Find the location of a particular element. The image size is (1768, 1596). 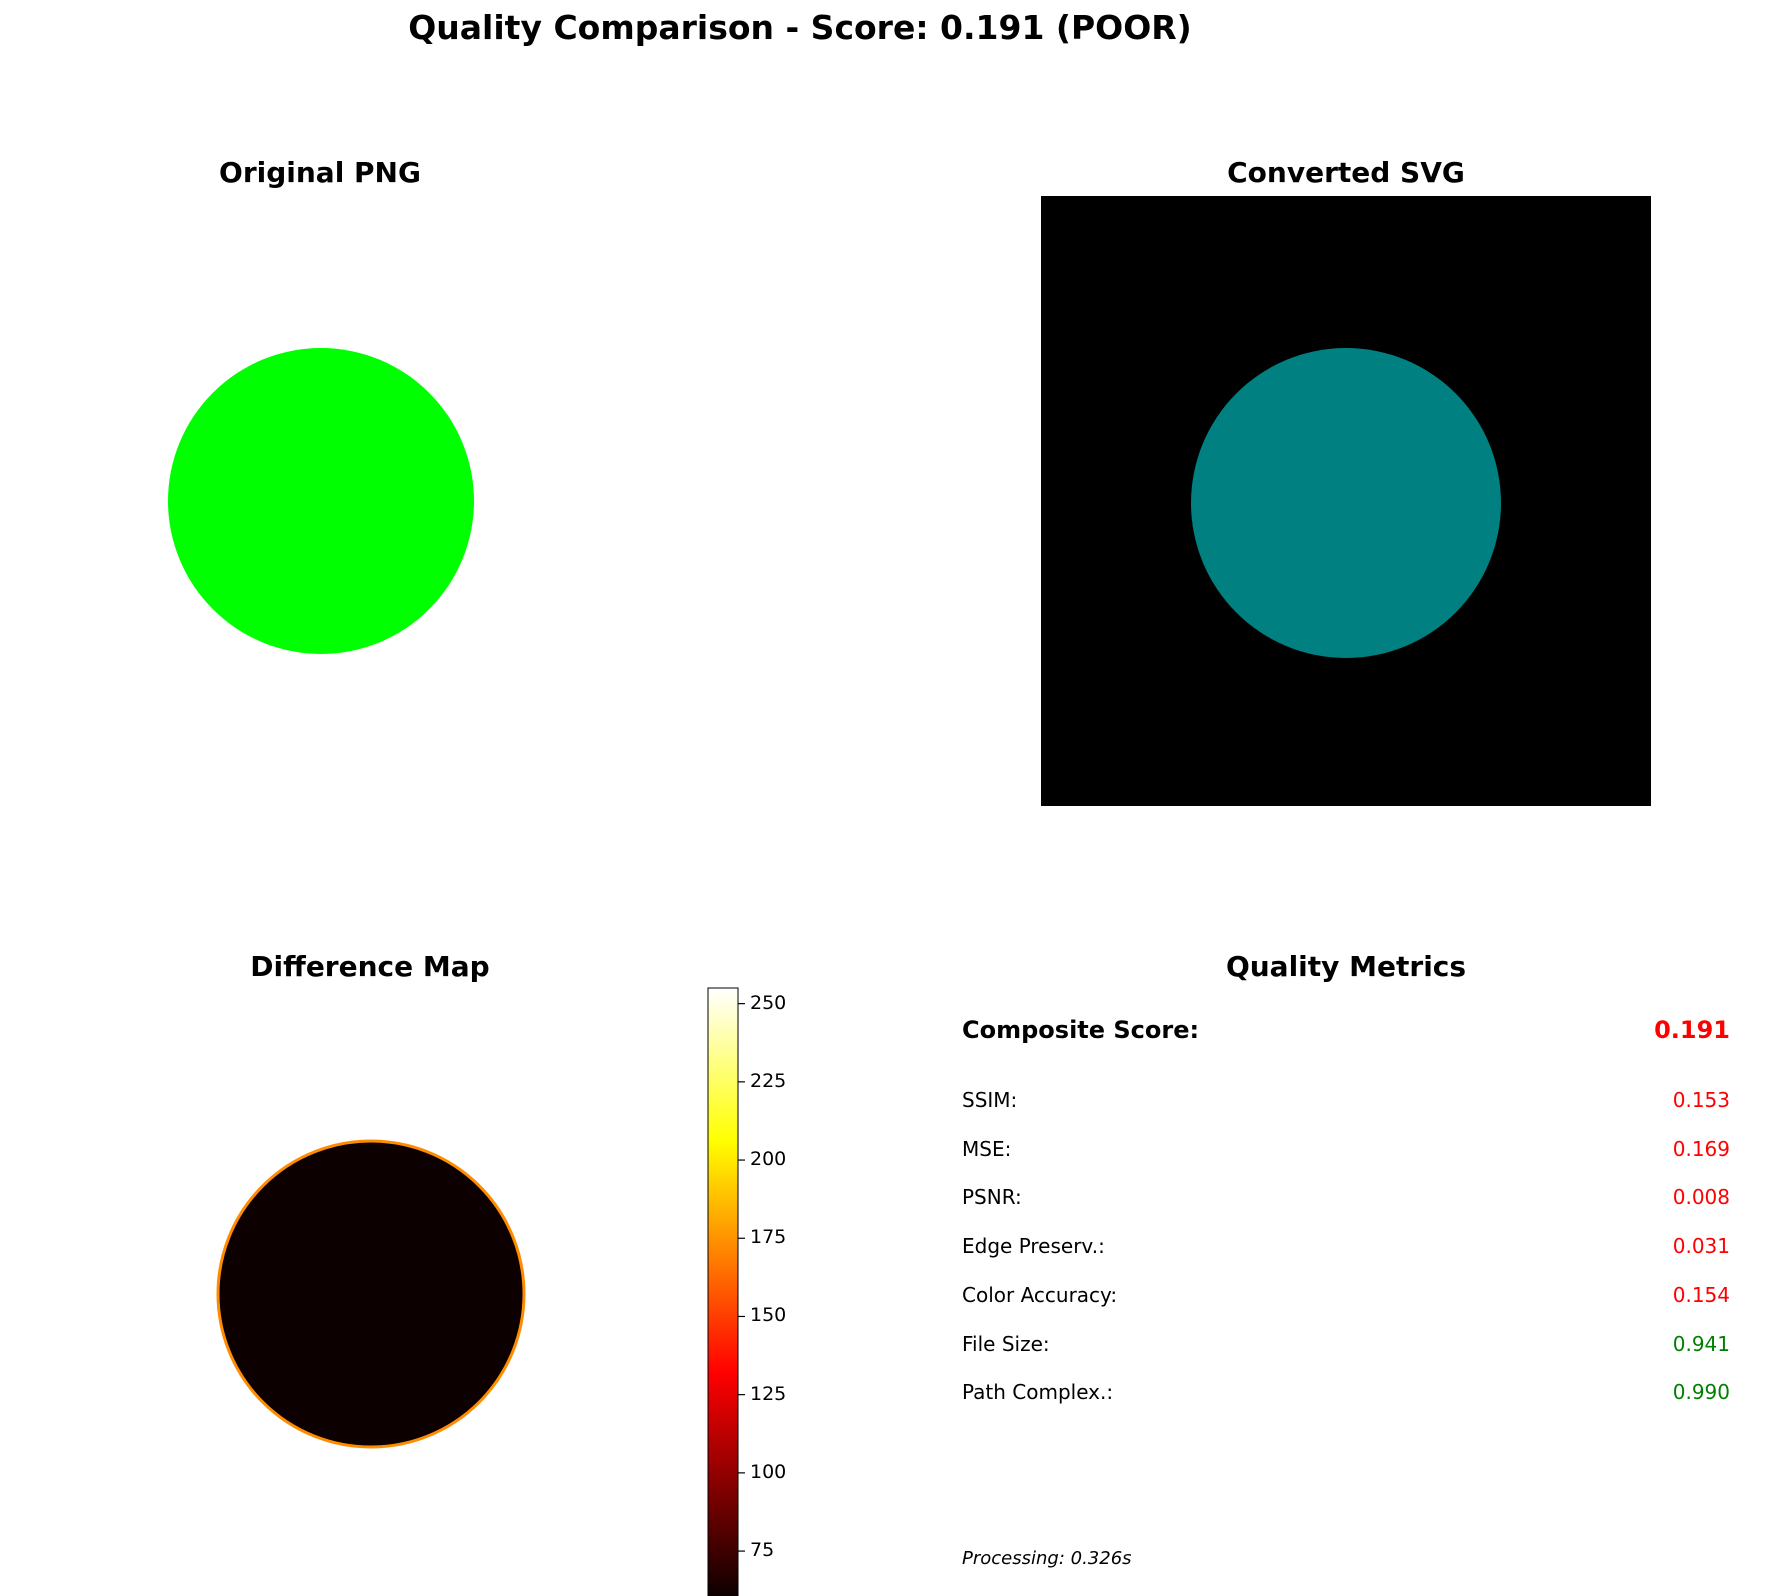

metric-value: 0.941 is located at coordinates (1701, 1343).